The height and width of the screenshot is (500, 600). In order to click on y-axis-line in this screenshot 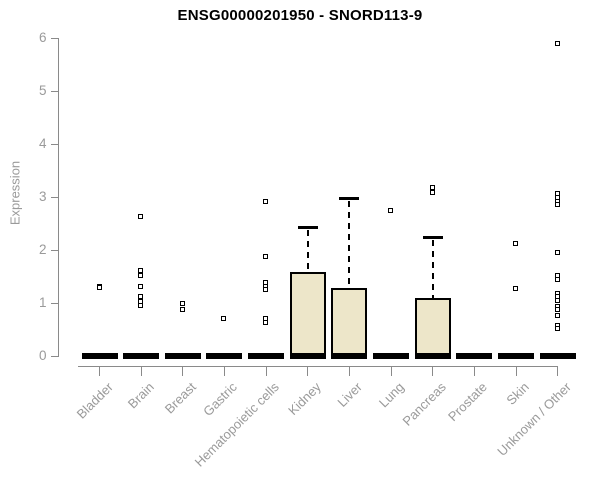, I will do `click(58, 197)`.